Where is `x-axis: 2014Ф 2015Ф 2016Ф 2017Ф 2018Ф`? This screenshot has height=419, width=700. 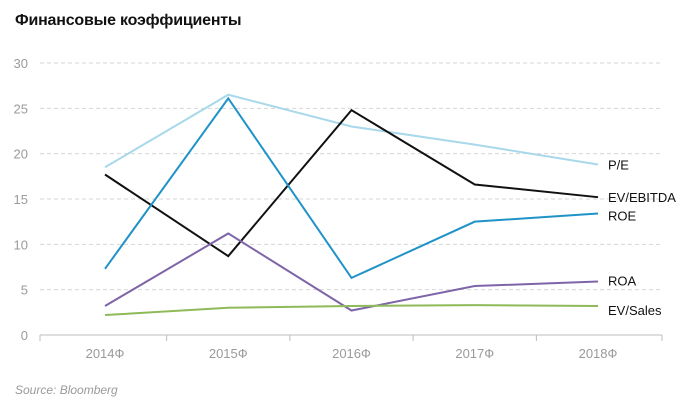 x-axis: 2014Ф 2015Ф 2016Ф 2017Ф 2018Ф is located at coordinates (351, 347).